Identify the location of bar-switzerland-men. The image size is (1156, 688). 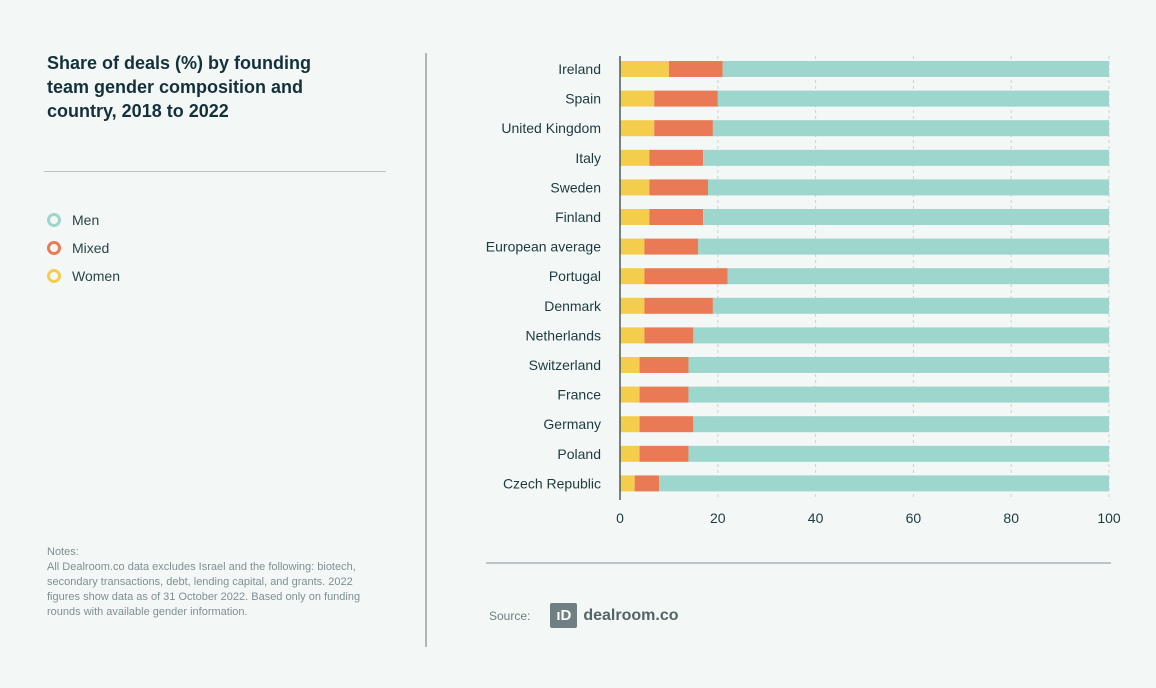
(898, 365).